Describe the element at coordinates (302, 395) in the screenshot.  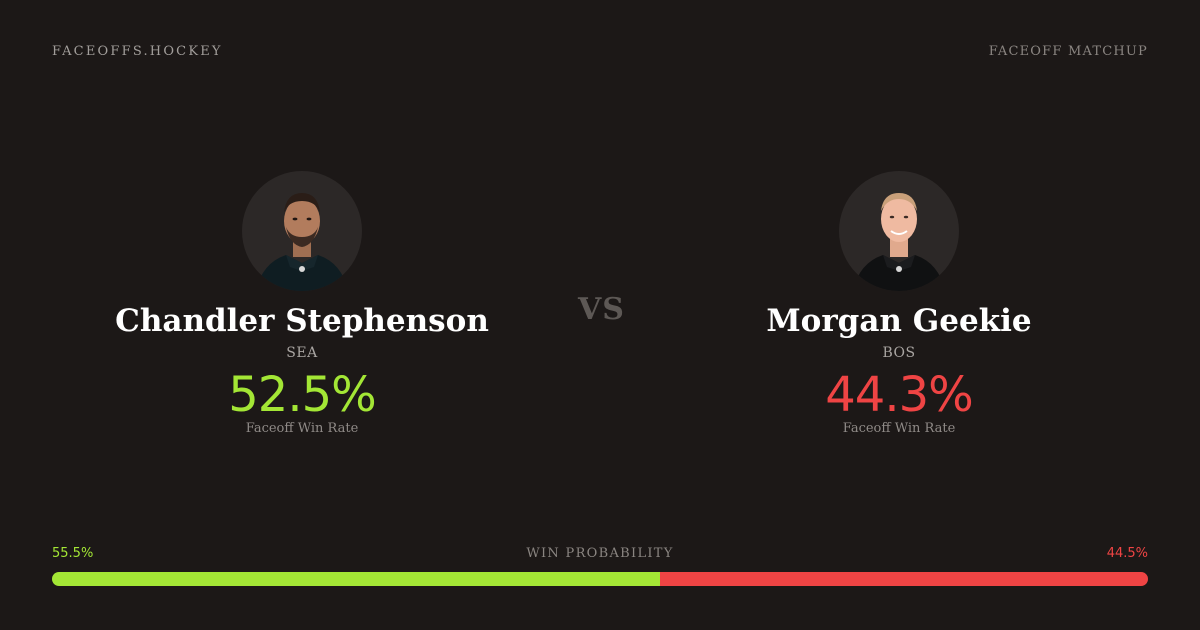
I see `player-win-rate: 52.5%` at that location.